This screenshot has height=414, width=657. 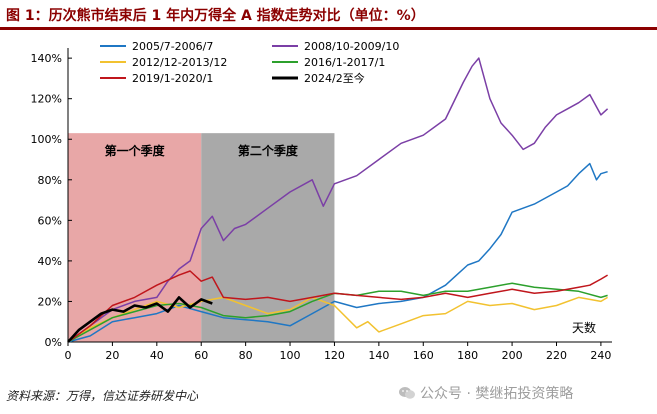 What do you see at coordinates (512, 355) in the screenshot?
I see `x-tick-label: 200` at bounding box center [512, 355].